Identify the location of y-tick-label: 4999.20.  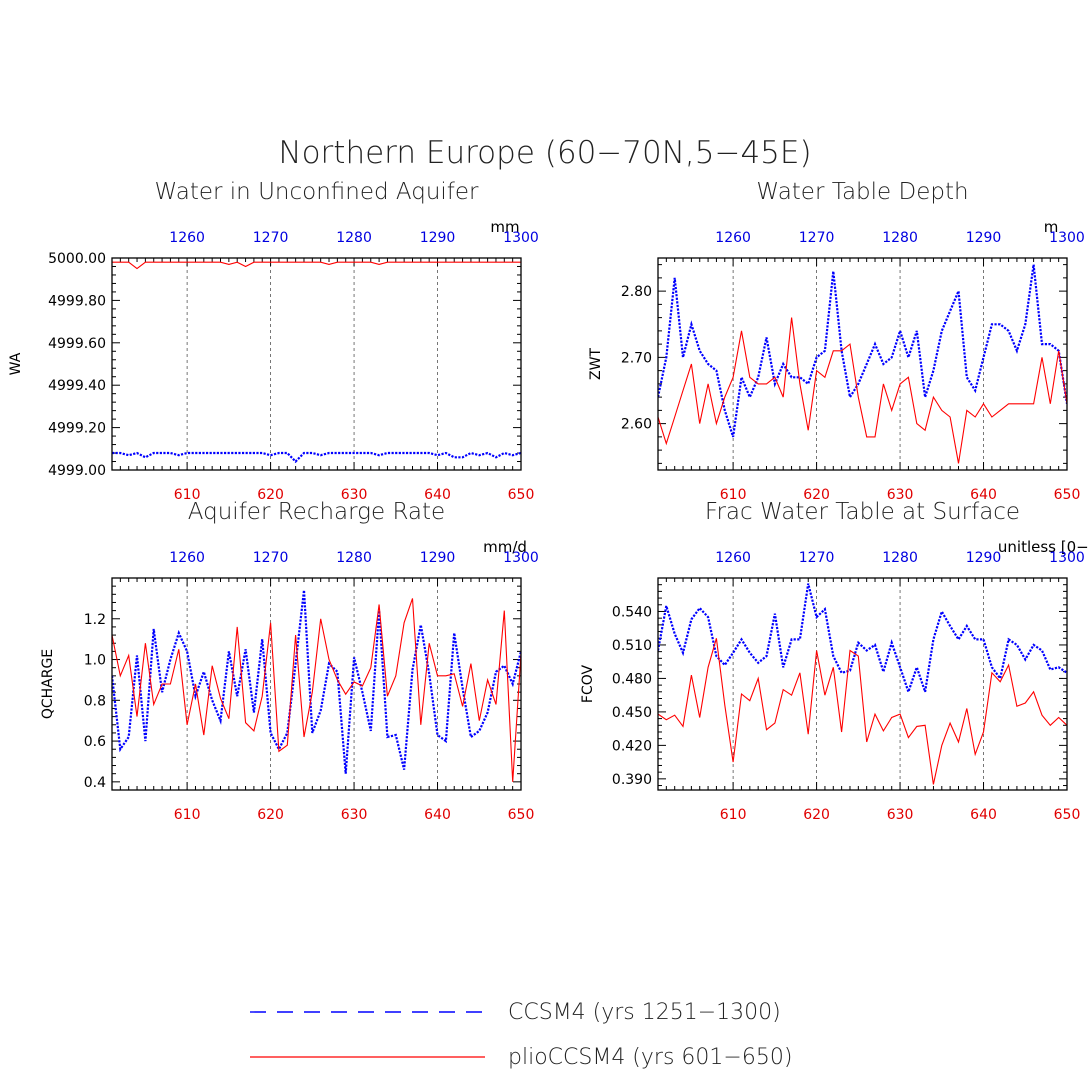
(77, 429).